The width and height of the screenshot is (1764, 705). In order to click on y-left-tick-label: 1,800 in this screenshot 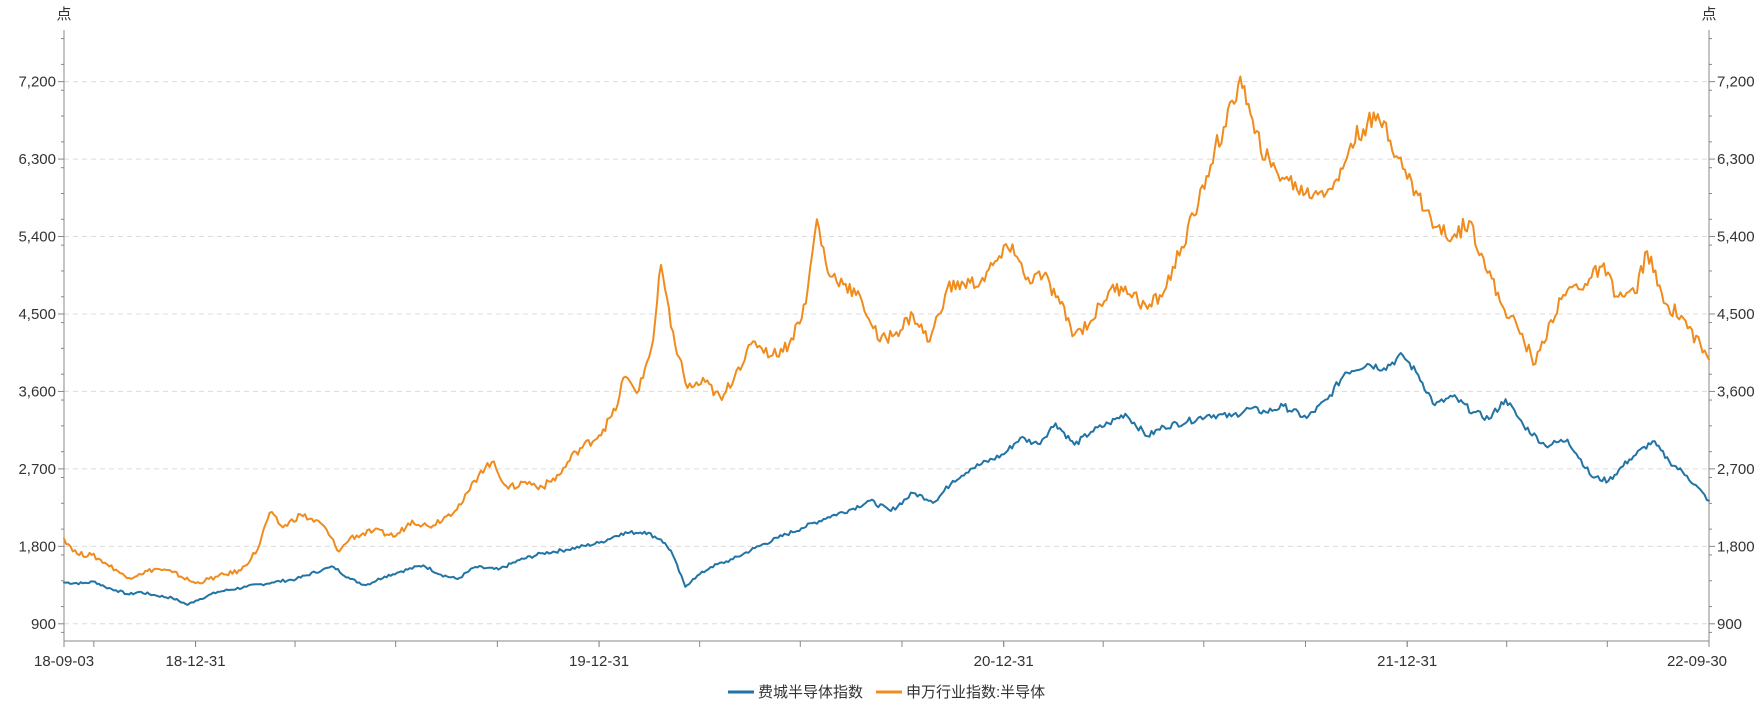, I will do `click(37, 546)`.